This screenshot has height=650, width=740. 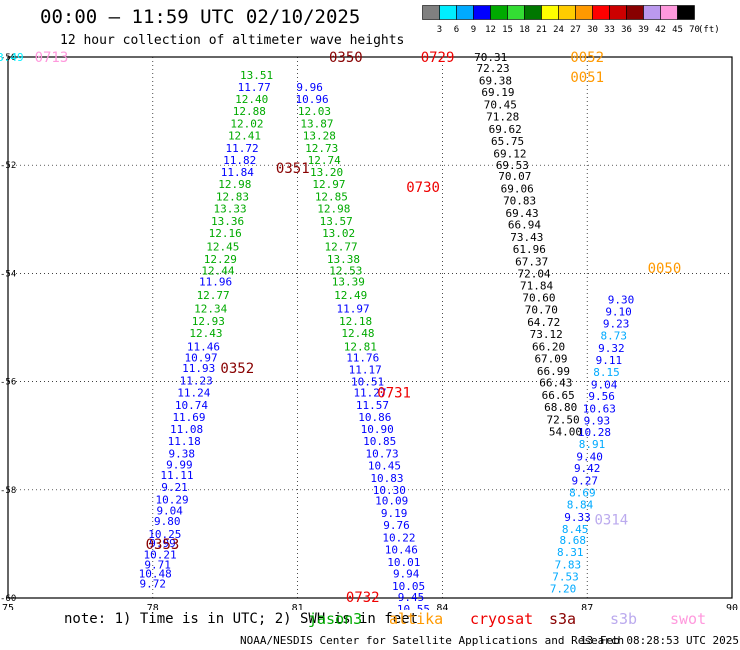 I want to click on wave-height-point: 10.28, so click(x=594, y=432).